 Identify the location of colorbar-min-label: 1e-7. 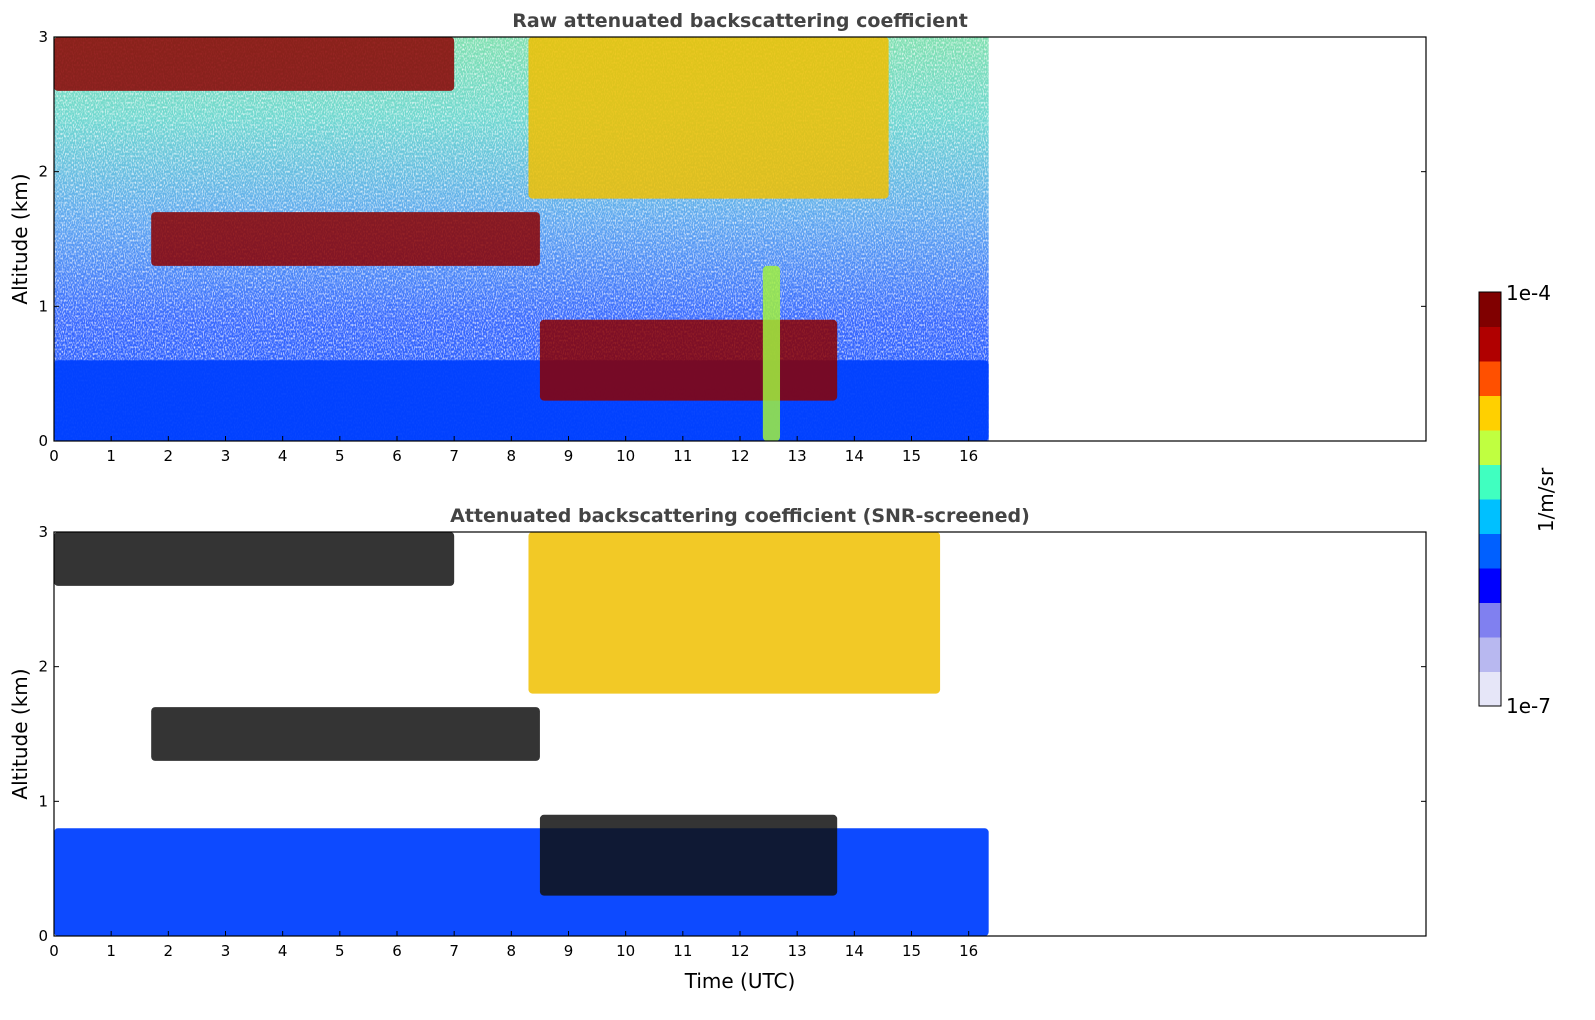
(1528, 706).